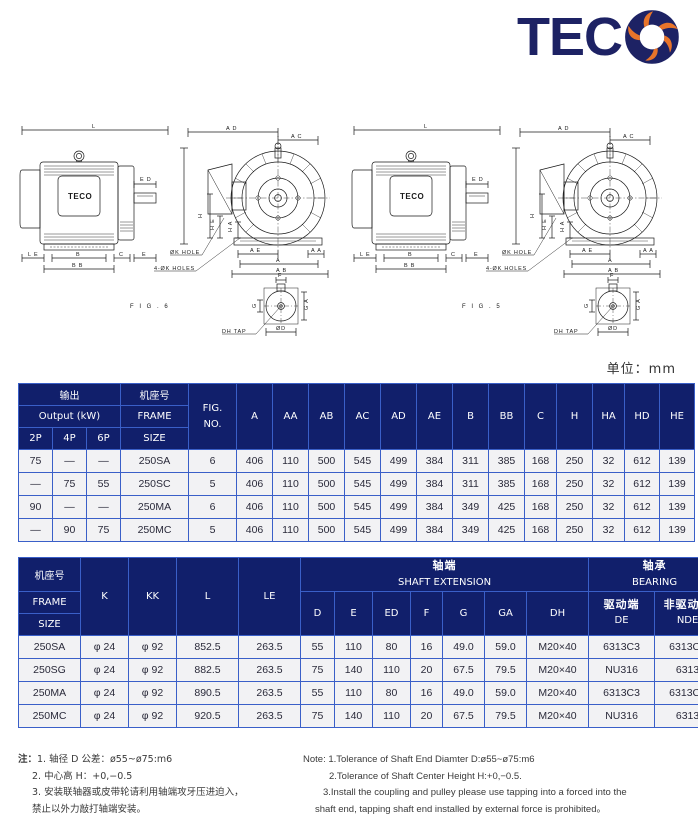 This screenshot has width=698, height=820. What do you see at coordinates (212, 484) in the screenshot?
I see `cell-fig: 5` at bounding box center [212, 484].